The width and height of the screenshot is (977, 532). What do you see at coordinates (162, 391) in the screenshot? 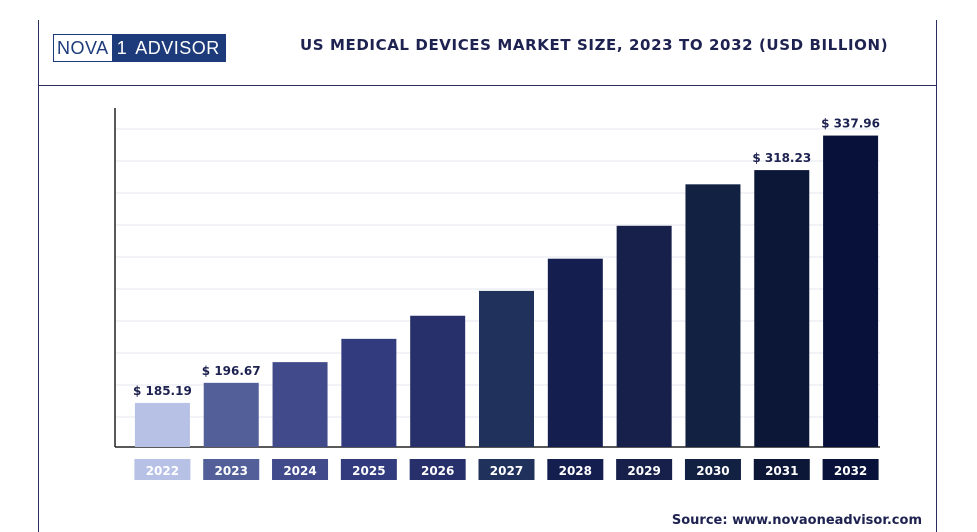
I see `data-label-2022: $ 185.19` at bounding box center [162, 391].